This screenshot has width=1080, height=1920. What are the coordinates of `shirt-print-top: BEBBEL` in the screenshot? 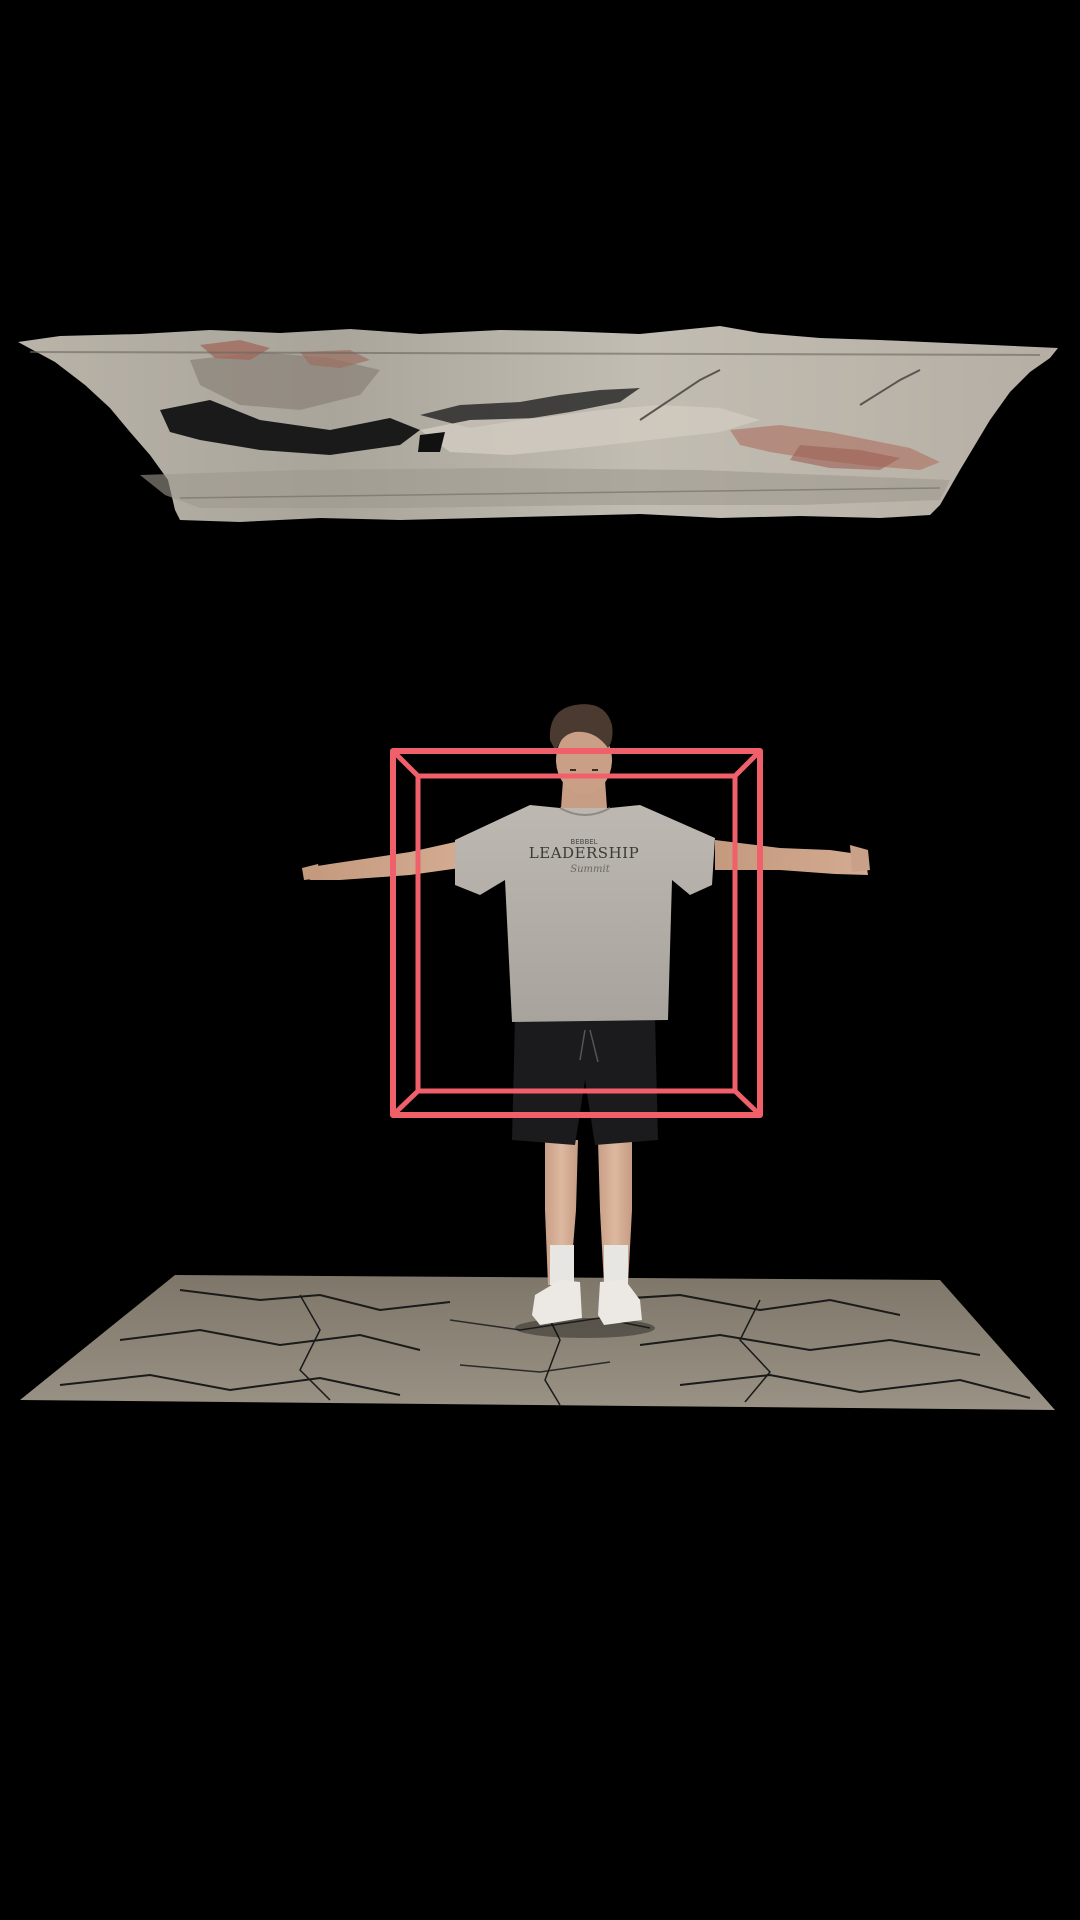 It's located at (583, 842).